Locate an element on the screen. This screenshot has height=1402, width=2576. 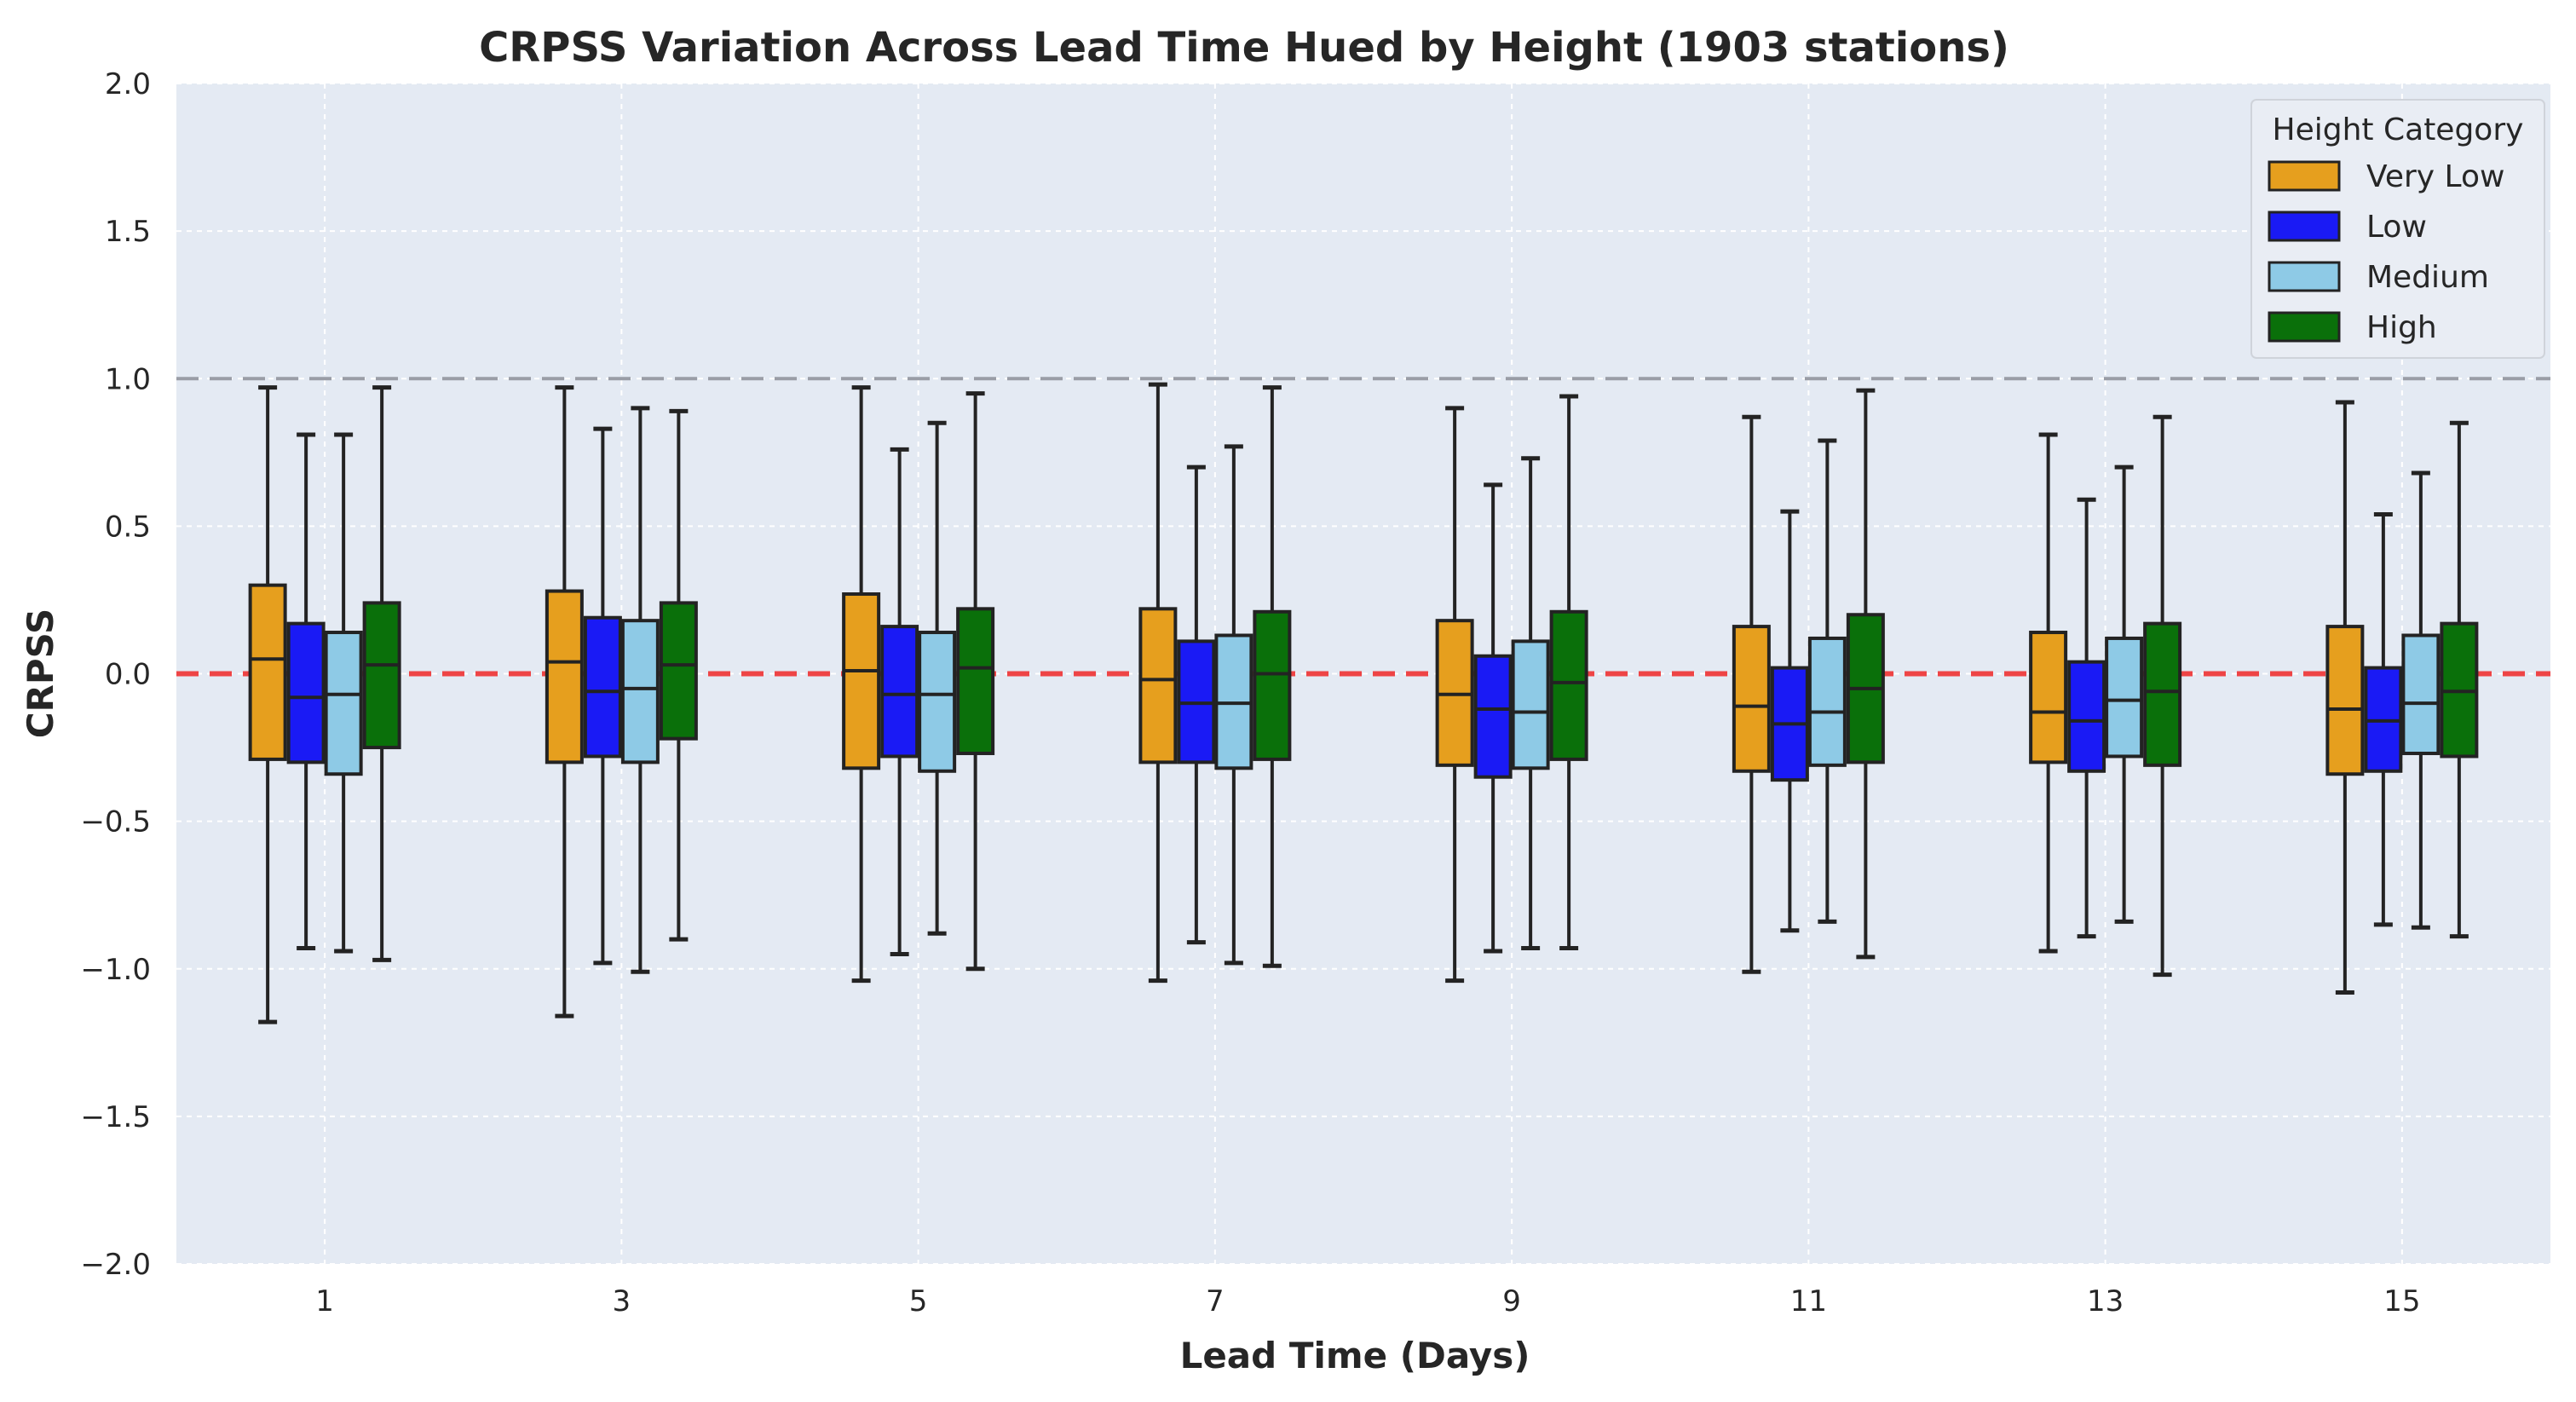
y-axis-ticks: 2.0 1.5 1.0 0.5 0.0 −0.5 −1.0 −1.5 −2.0 is located at coordinates (115, 674).